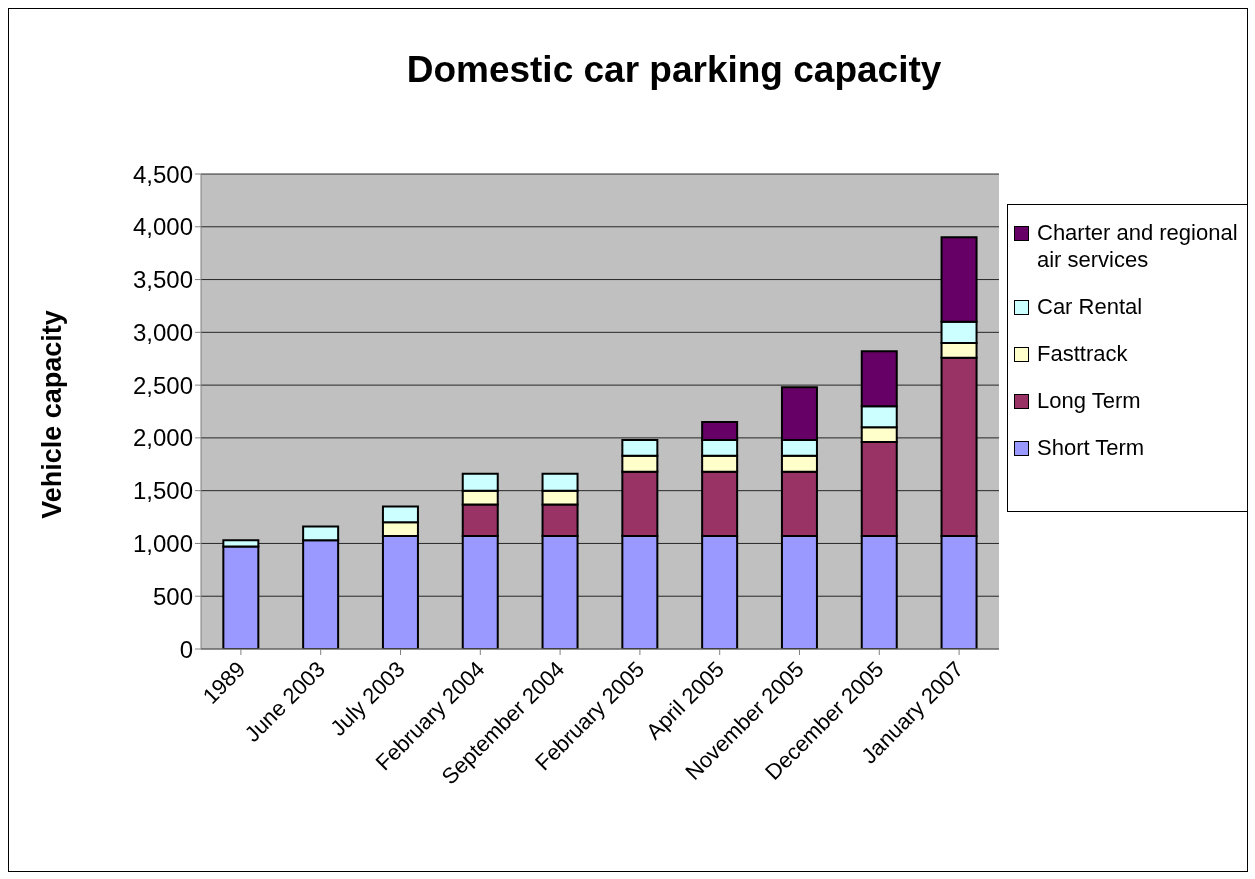 The width and height of the screenshot is (1255, 879). Describe the element at coordinates (162, 332) in the screenshot. I see `y-tick-label: 3,000` at that location.